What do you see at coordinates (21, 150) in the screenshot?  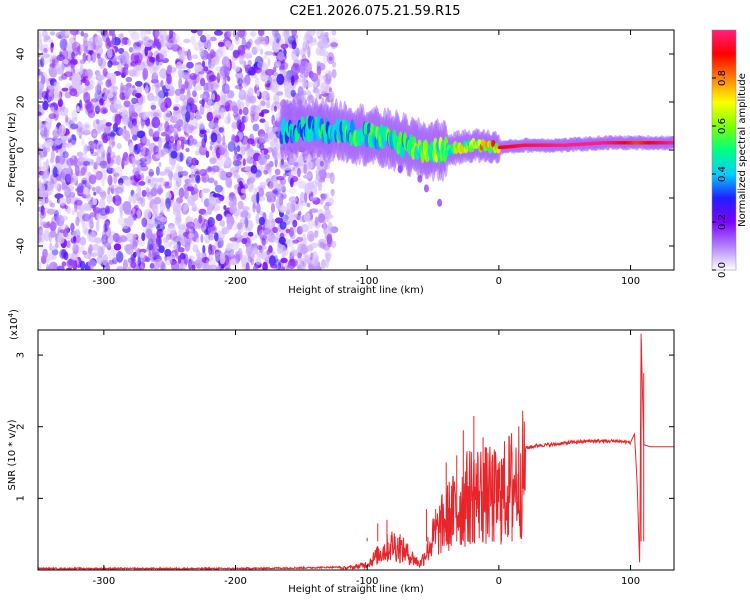 I see `y-tick-label: 0` at bounding box center [21, 150].